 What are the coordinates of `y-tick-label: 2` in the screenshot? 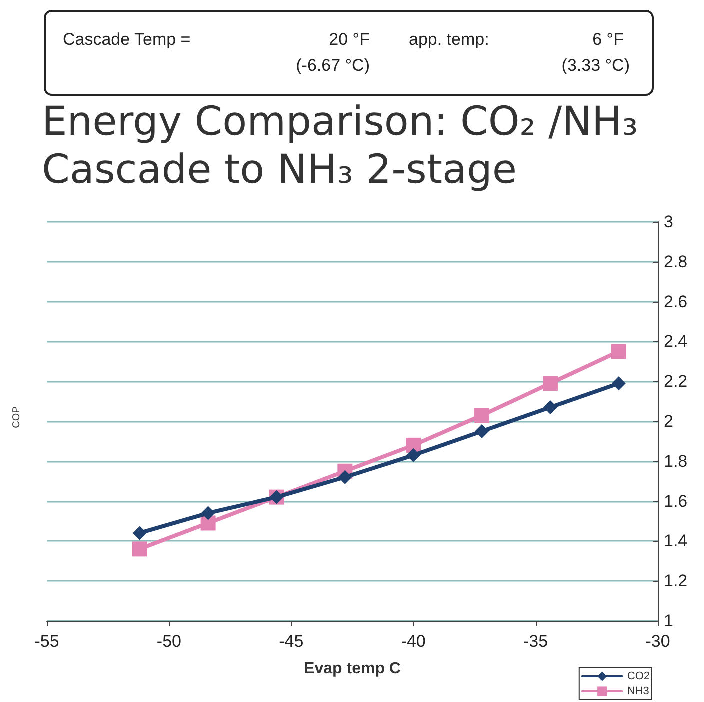 It's located at (669, 421).